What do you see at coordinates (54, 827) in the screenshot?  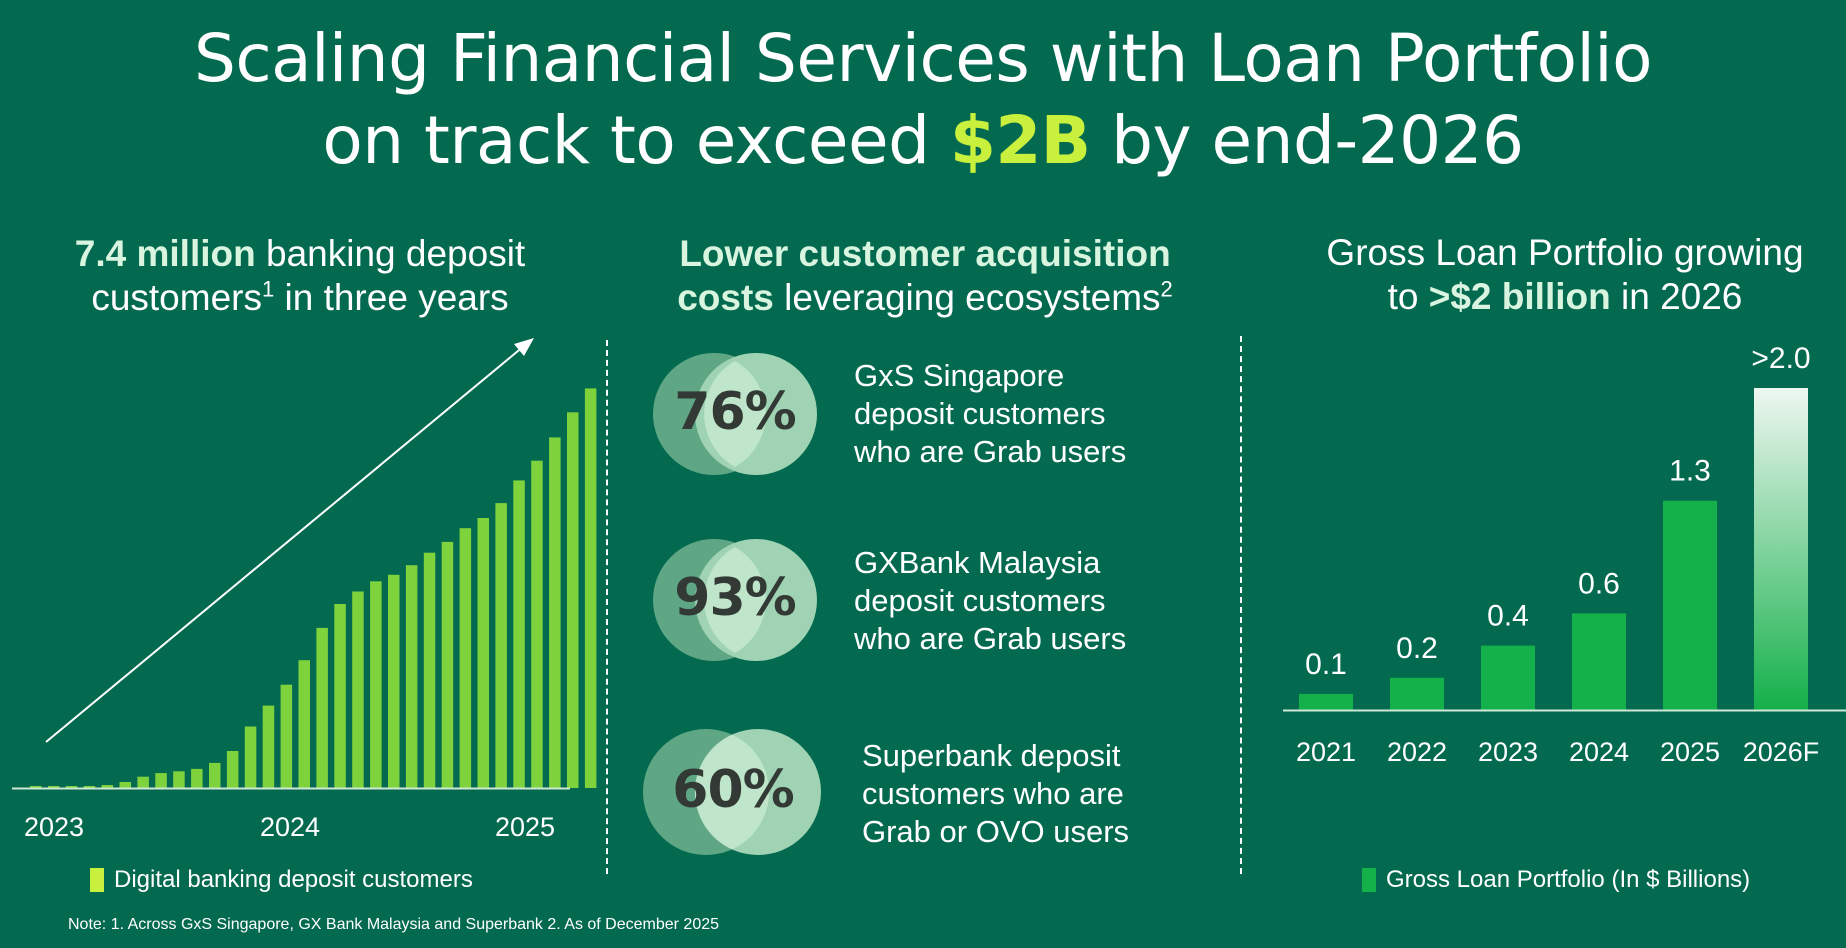 I see `left-x-tick: 2023` at bounding box center [54, 827].